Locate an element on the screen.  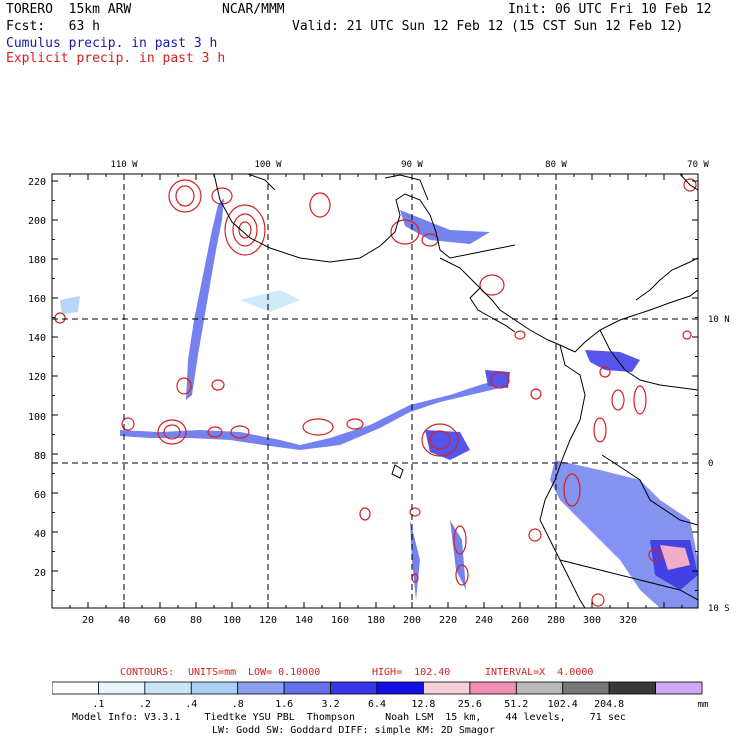
contours-low: LOW= 0.10000 is located at coordinates (284, 672).